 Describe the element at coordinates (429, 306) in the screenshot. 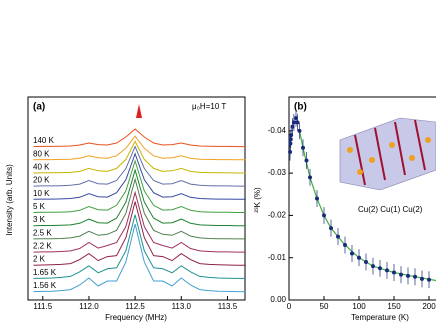

I see `x-tick-label: 200` at that location.